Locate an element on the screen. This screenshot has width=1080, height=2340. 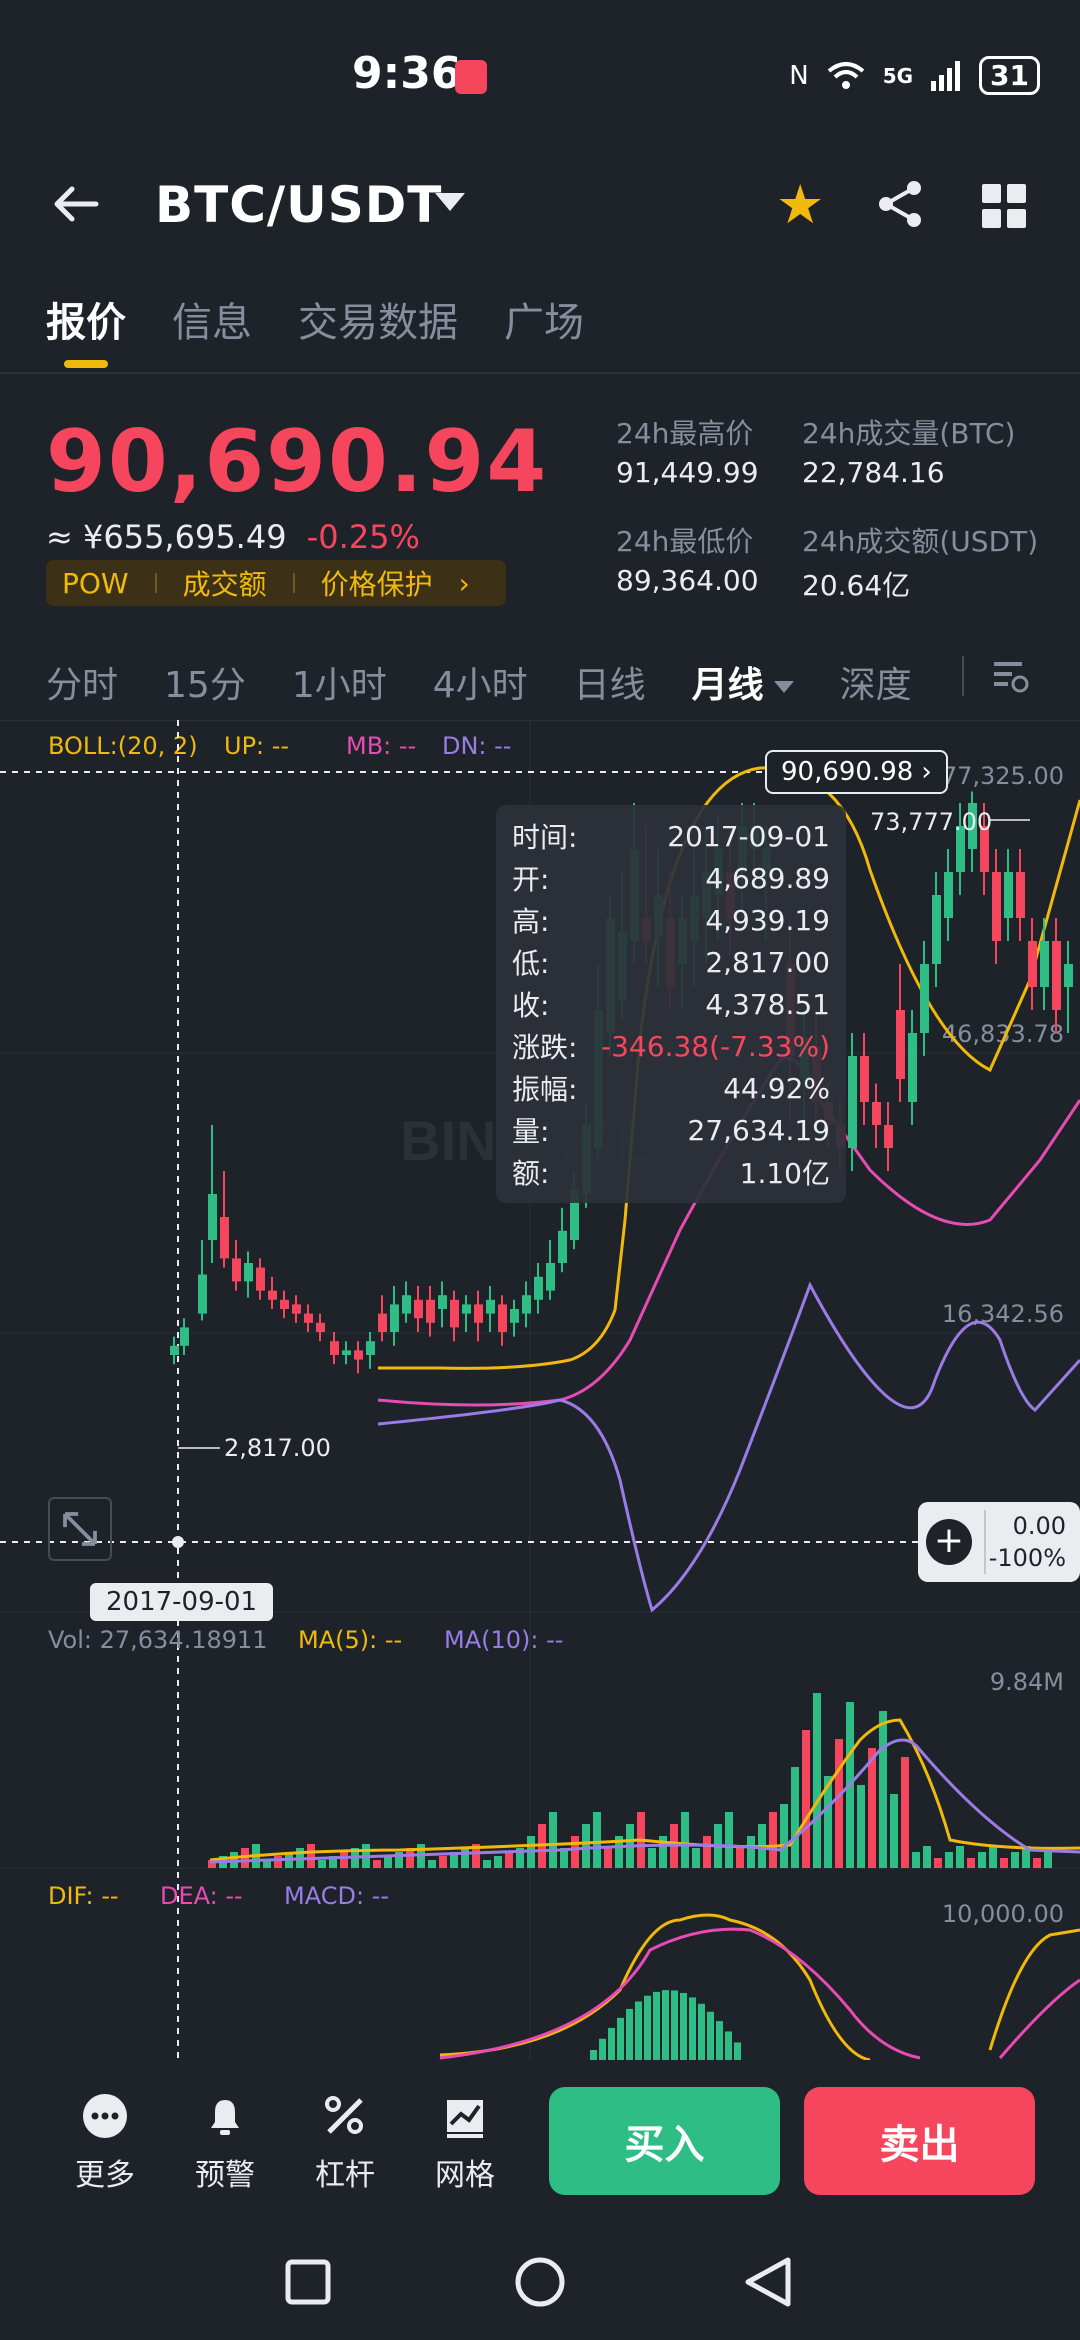
grid-menu-icon is located at coordinates (1004, 206).